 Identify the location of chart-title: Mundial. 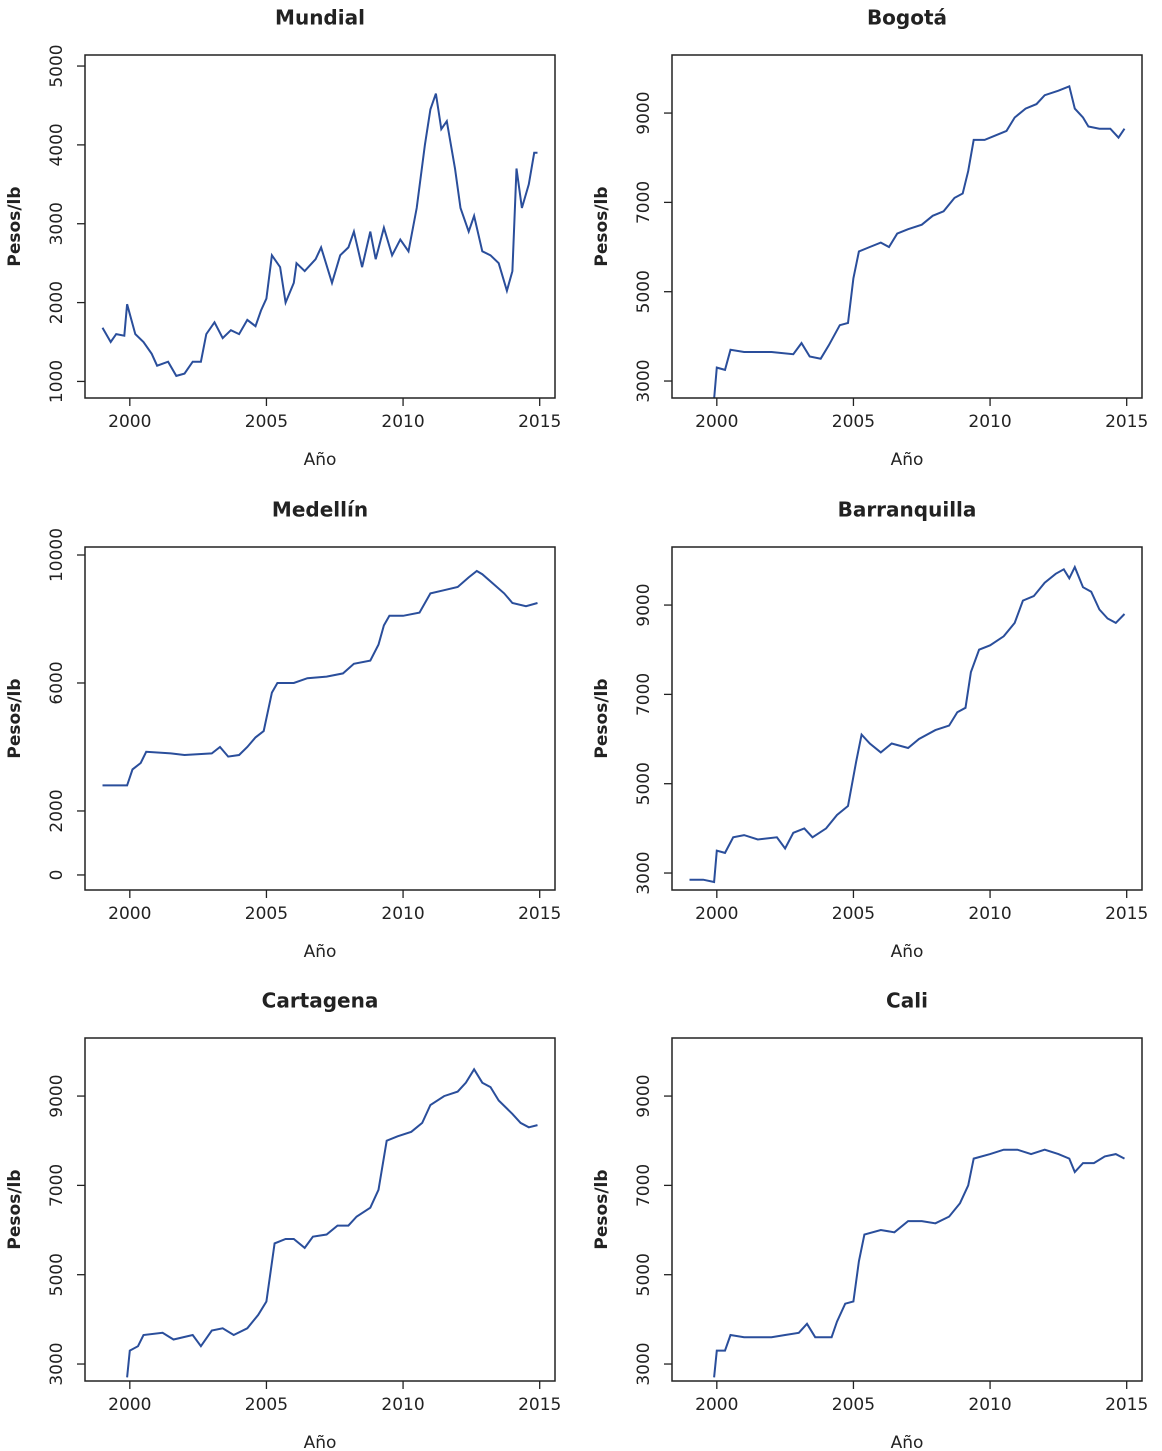
(320, 18).